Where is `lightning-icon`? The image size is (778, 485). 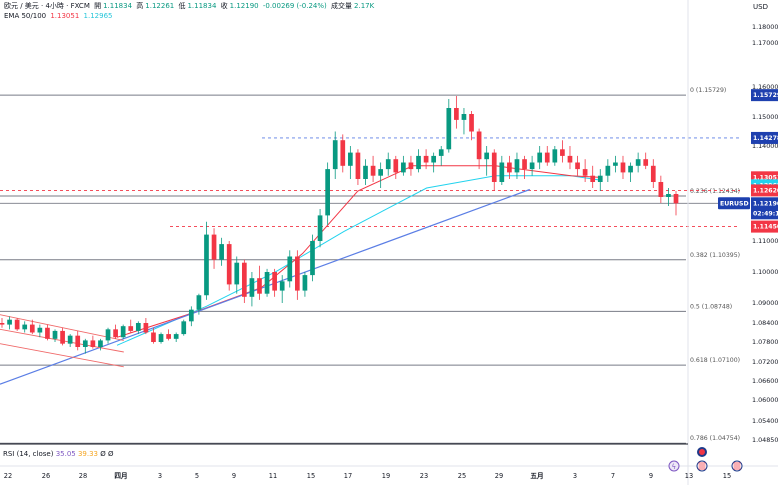
lightning-icon is located at coordinates (674, 466).